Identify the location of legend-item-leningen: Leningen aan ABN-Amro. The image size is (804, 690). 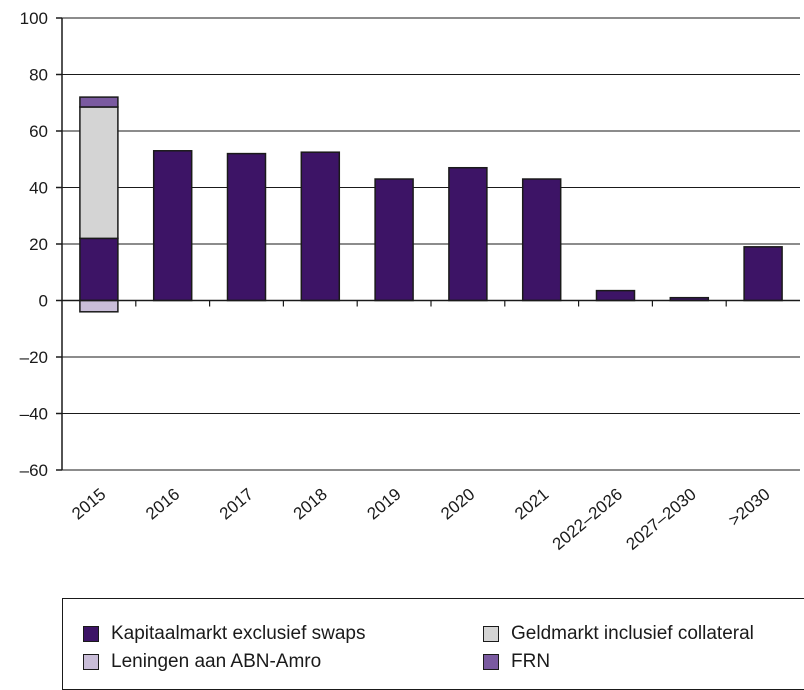
(202, 662).